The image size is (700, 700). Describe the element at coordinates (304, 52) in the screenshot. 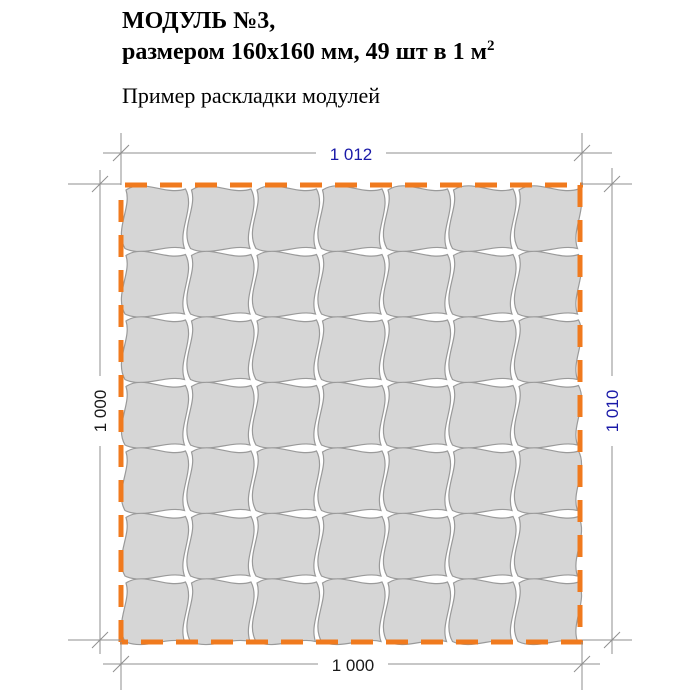

I see `title-line-2-text: размером 160х160 мм, 49 шт в 1 м` at that location.